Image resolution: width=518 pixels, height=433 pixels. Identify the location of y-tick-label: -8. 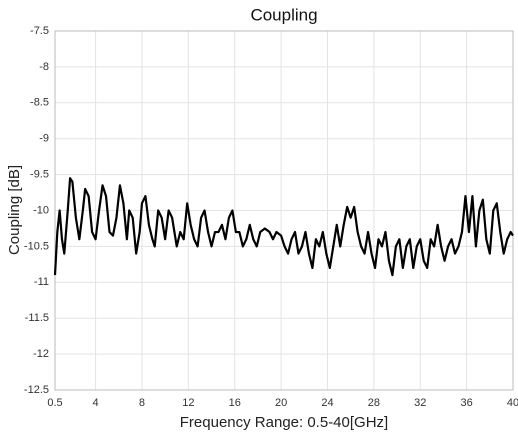
(44, 67).